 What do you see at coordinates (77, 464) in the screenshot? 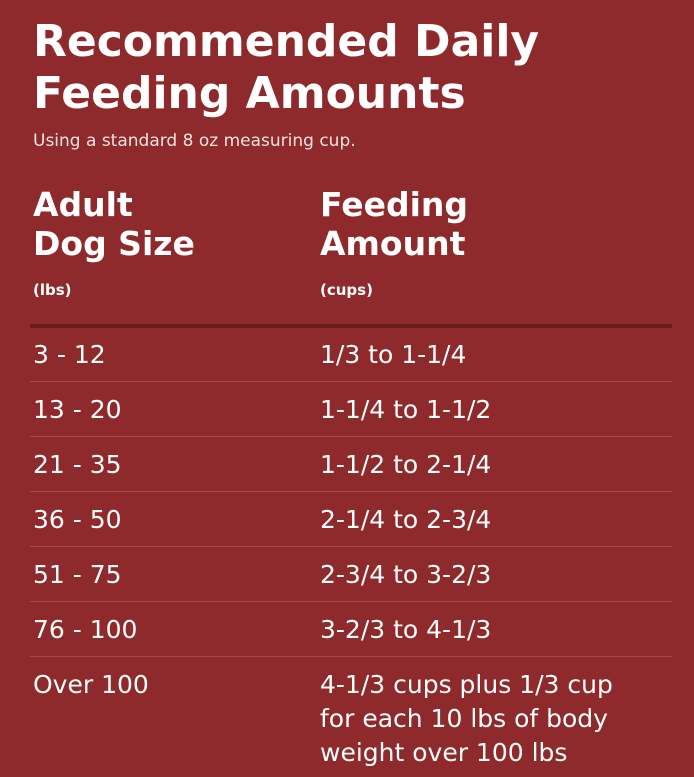
I see `table-cell: 21 - 35` at bounding box center [77, 464].